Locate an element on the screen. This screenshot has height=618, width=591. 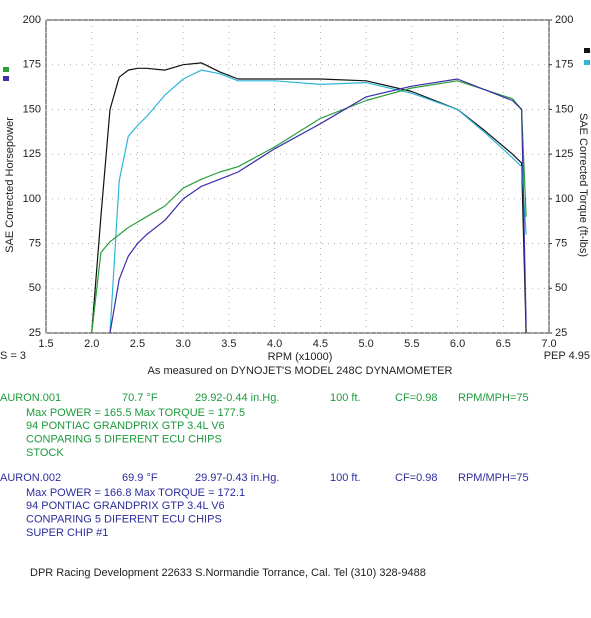
run-field: 69.9 °F is located at coordinates (140, 478).